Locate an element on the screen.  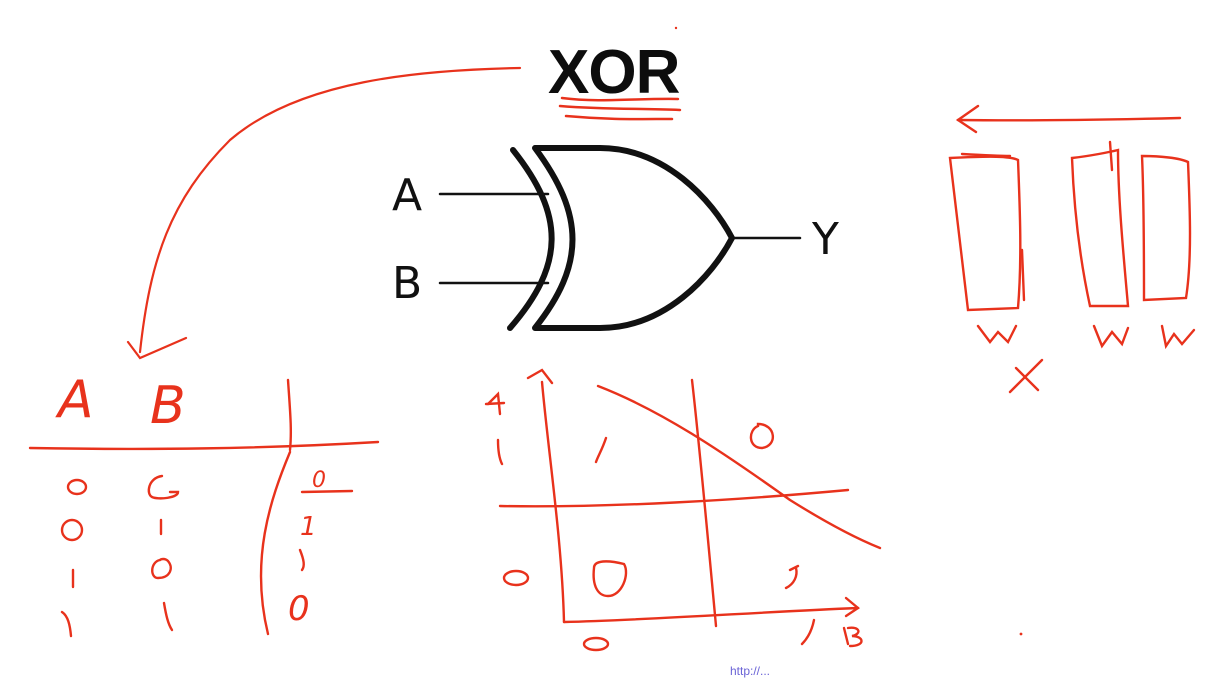
gate-input-a-label: A is located at coordinates (407, 195).